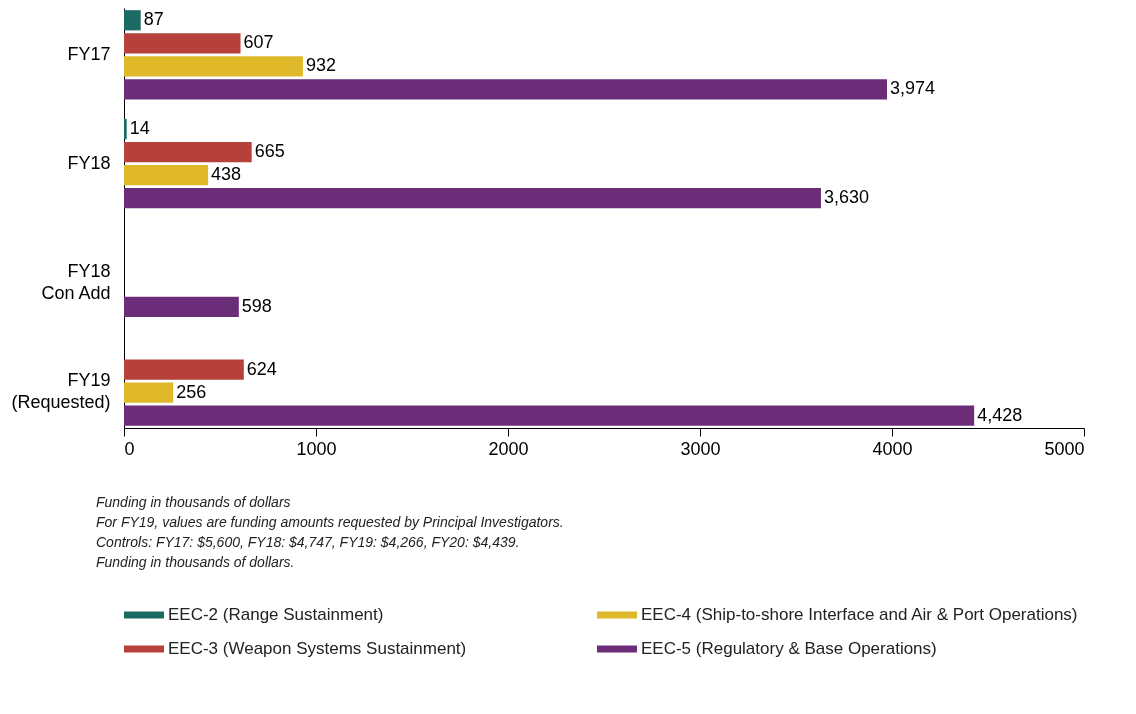 This screenshot has height=714, width=1136. What do you see at coordinates (261, 368) in the screenshot?
I see `data-label: 624` at bounding box center [261, 368].